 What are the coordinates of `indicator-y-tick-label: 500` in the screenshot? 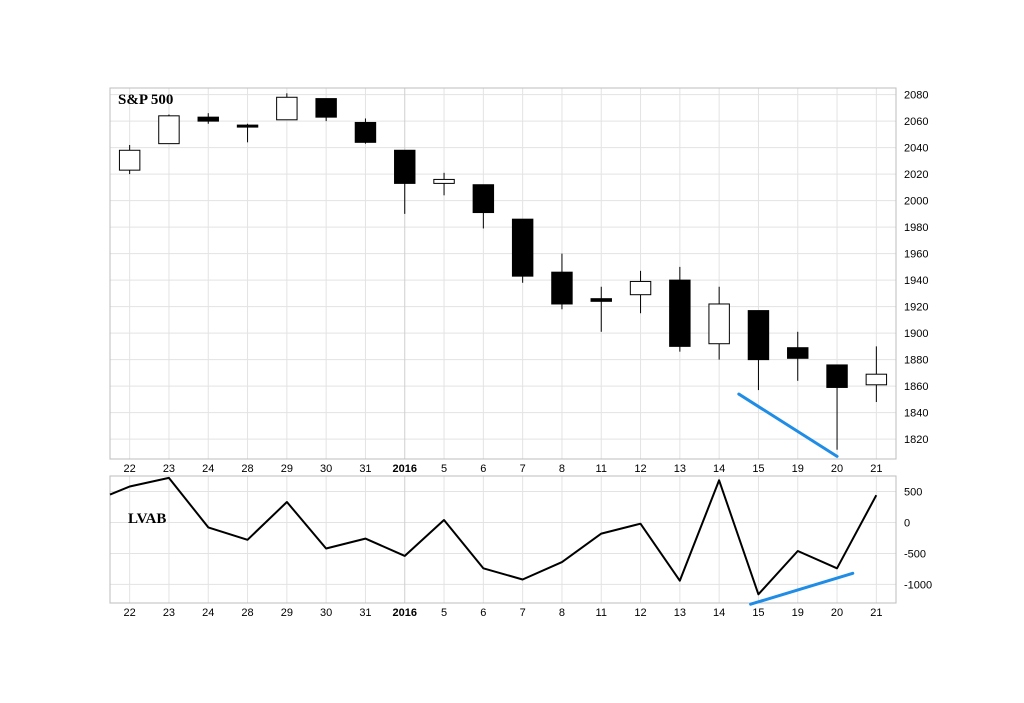 It's located at (913, 492).